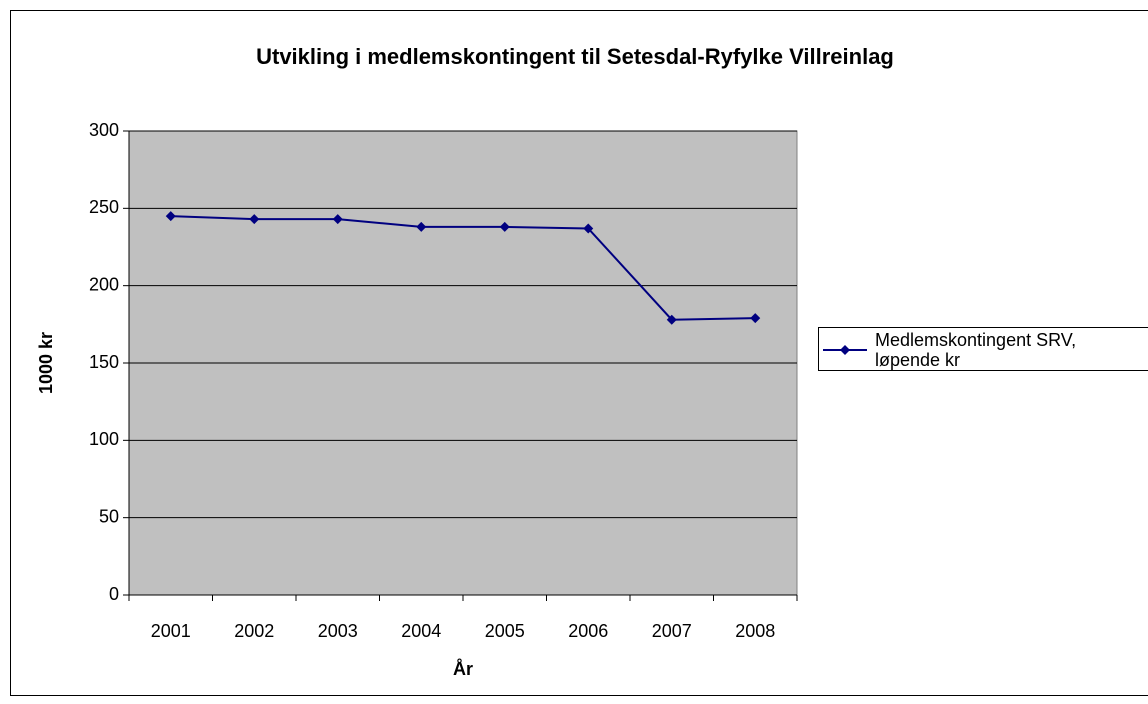 The image size is (1148, 704). I want to click on y-tick-label: 0, so click(114, 594).